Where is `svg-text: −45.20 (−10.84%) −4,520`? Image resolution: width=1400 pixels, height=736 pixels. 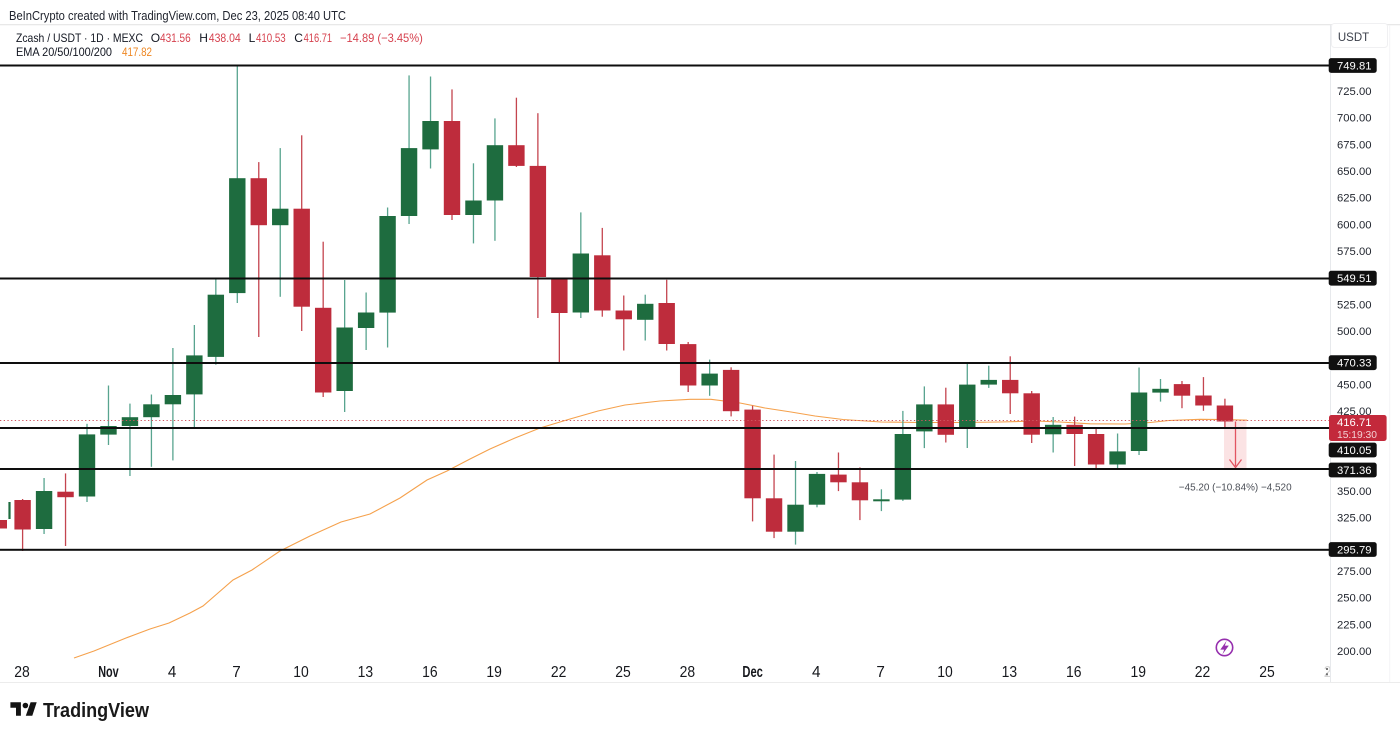 svg-text: −45.20 (−10.84%) −4,520 is located at coordinates (1235, 488).